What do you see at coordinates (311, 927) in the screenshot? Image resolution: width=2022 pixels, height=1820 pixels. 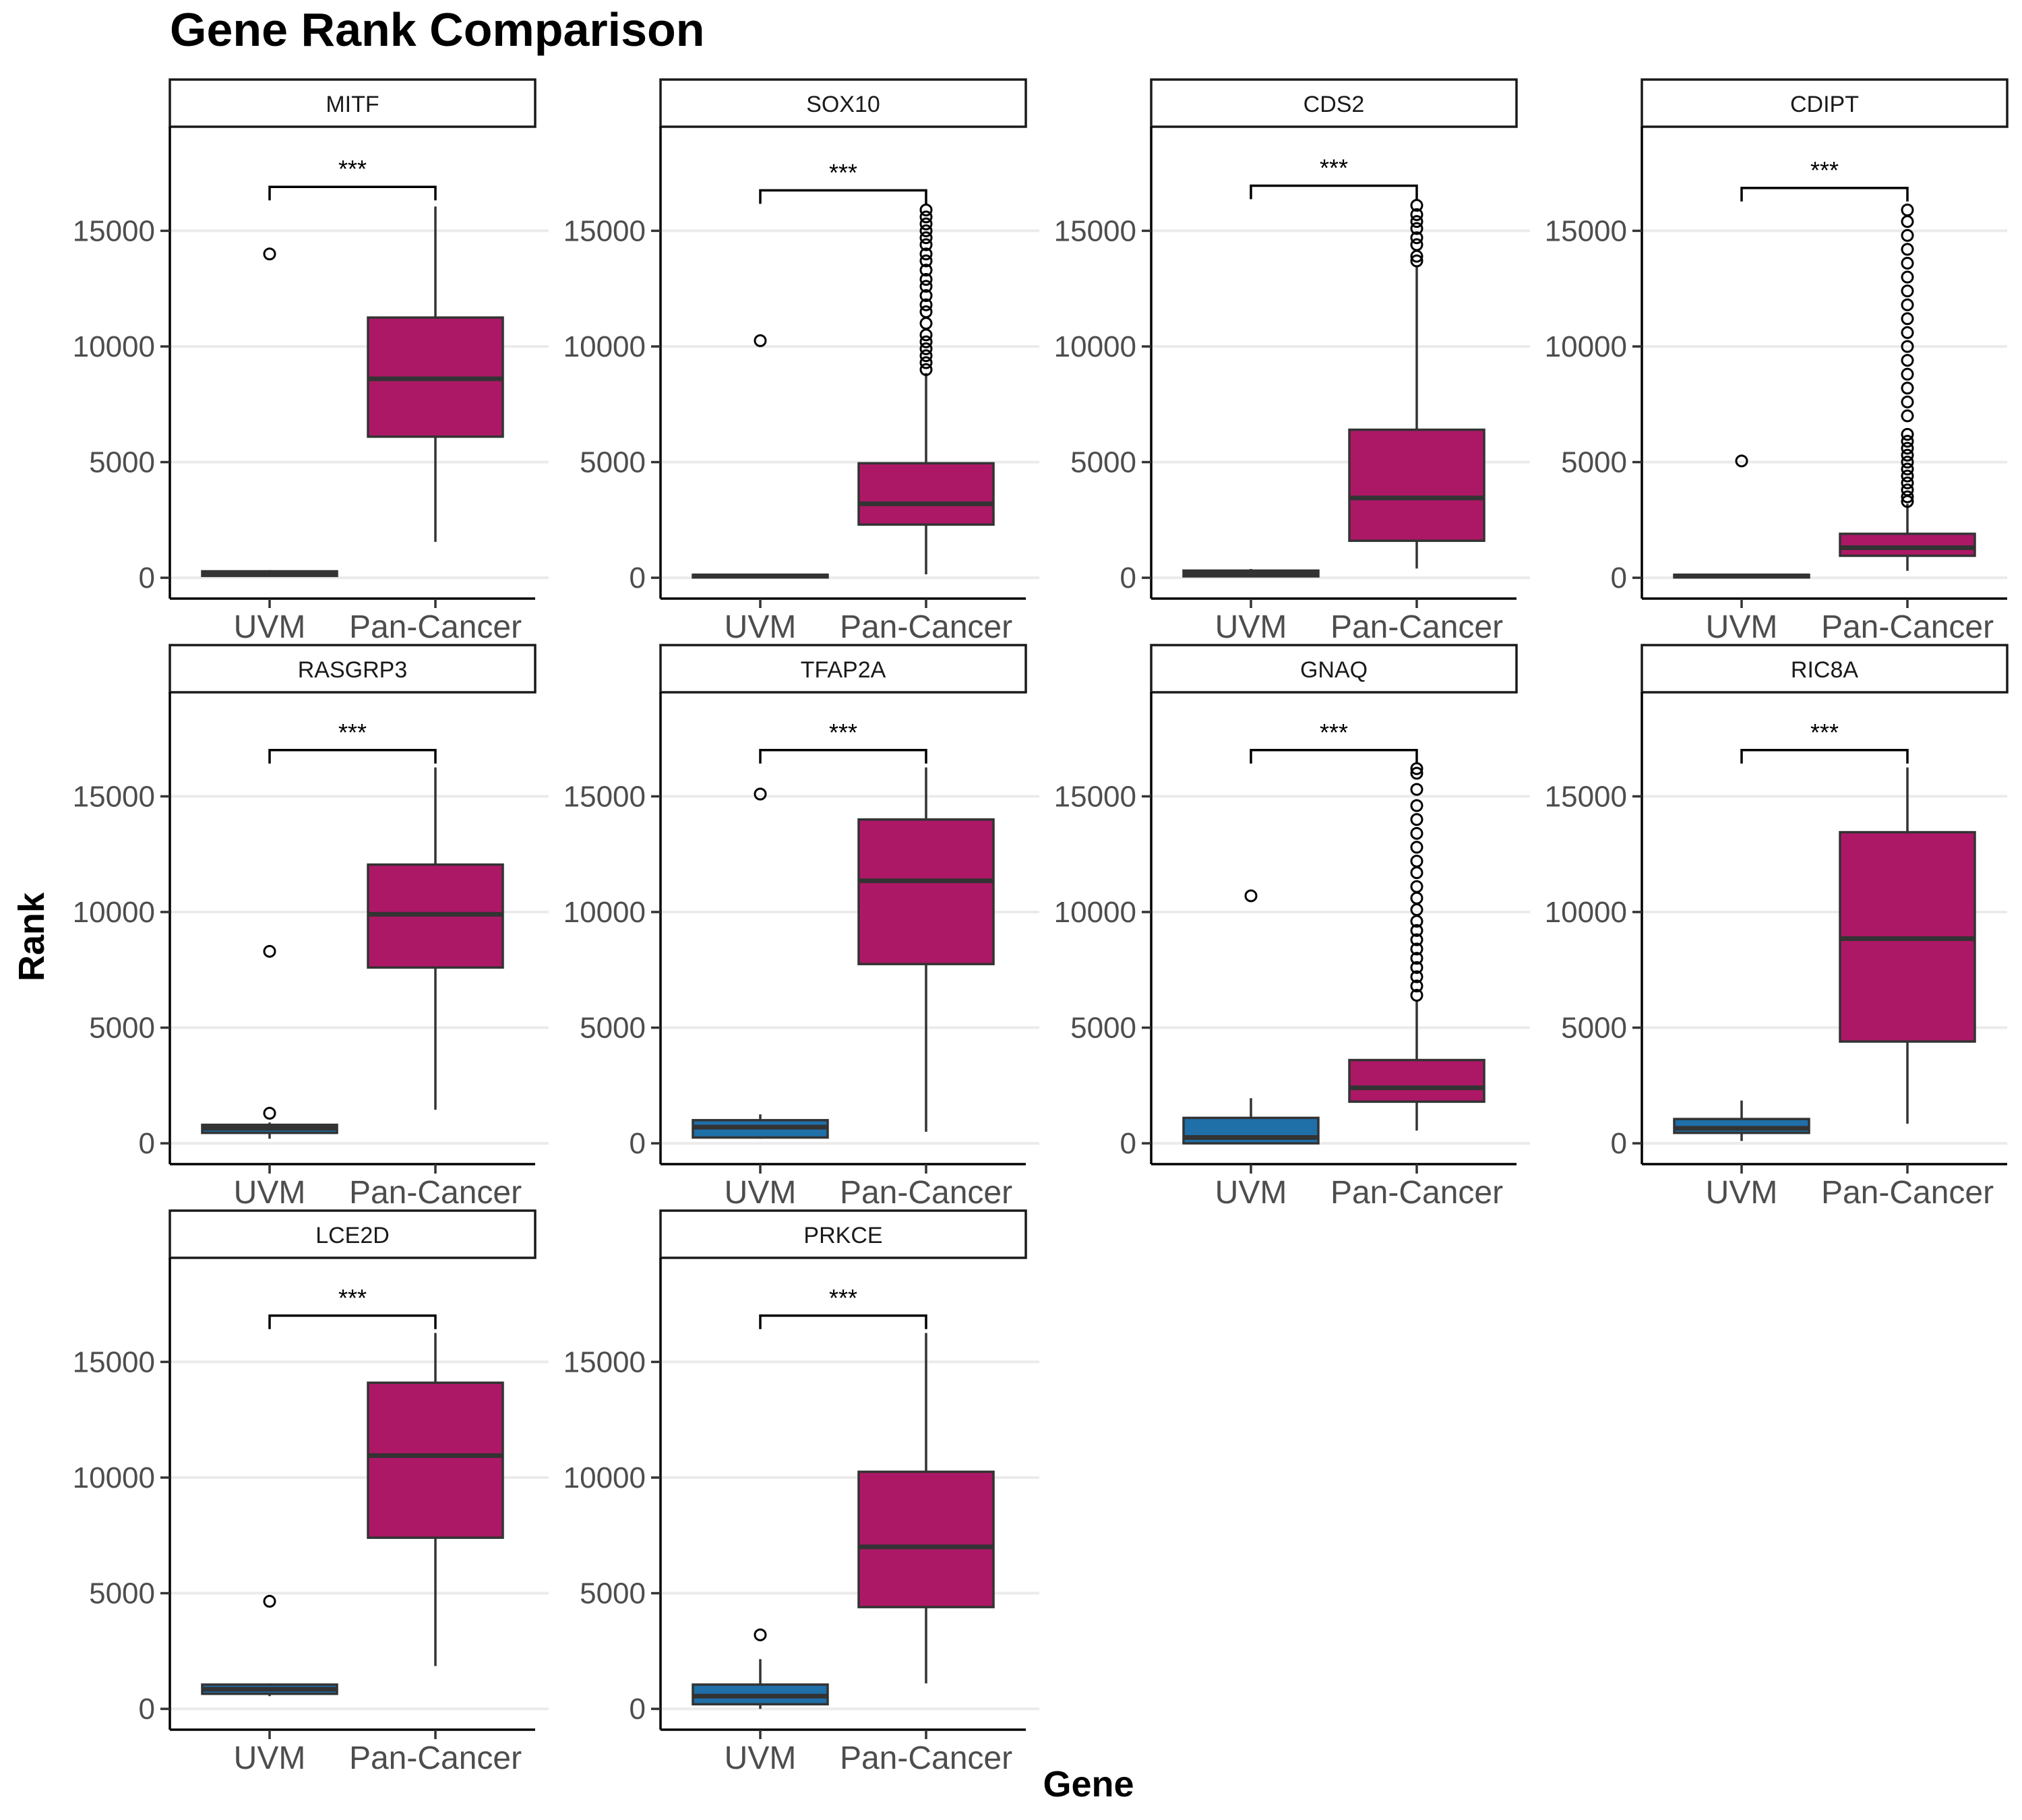 I see `panel-rasgrp3: RASGRP3 0 5000 10000 15000 UVM Pan-Cancer ***` at bounding box center [311, 927].